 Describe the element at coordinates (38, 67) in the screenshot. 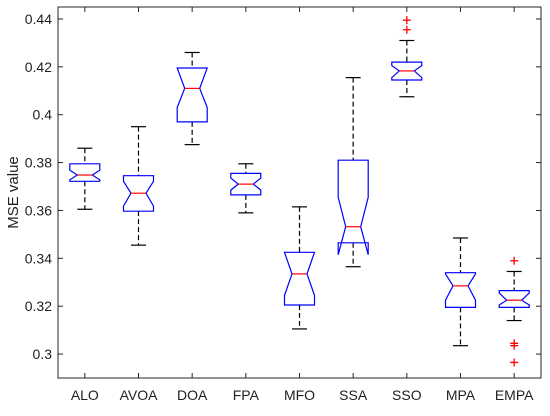

I see `y-tick-label: 0.42` at that location.